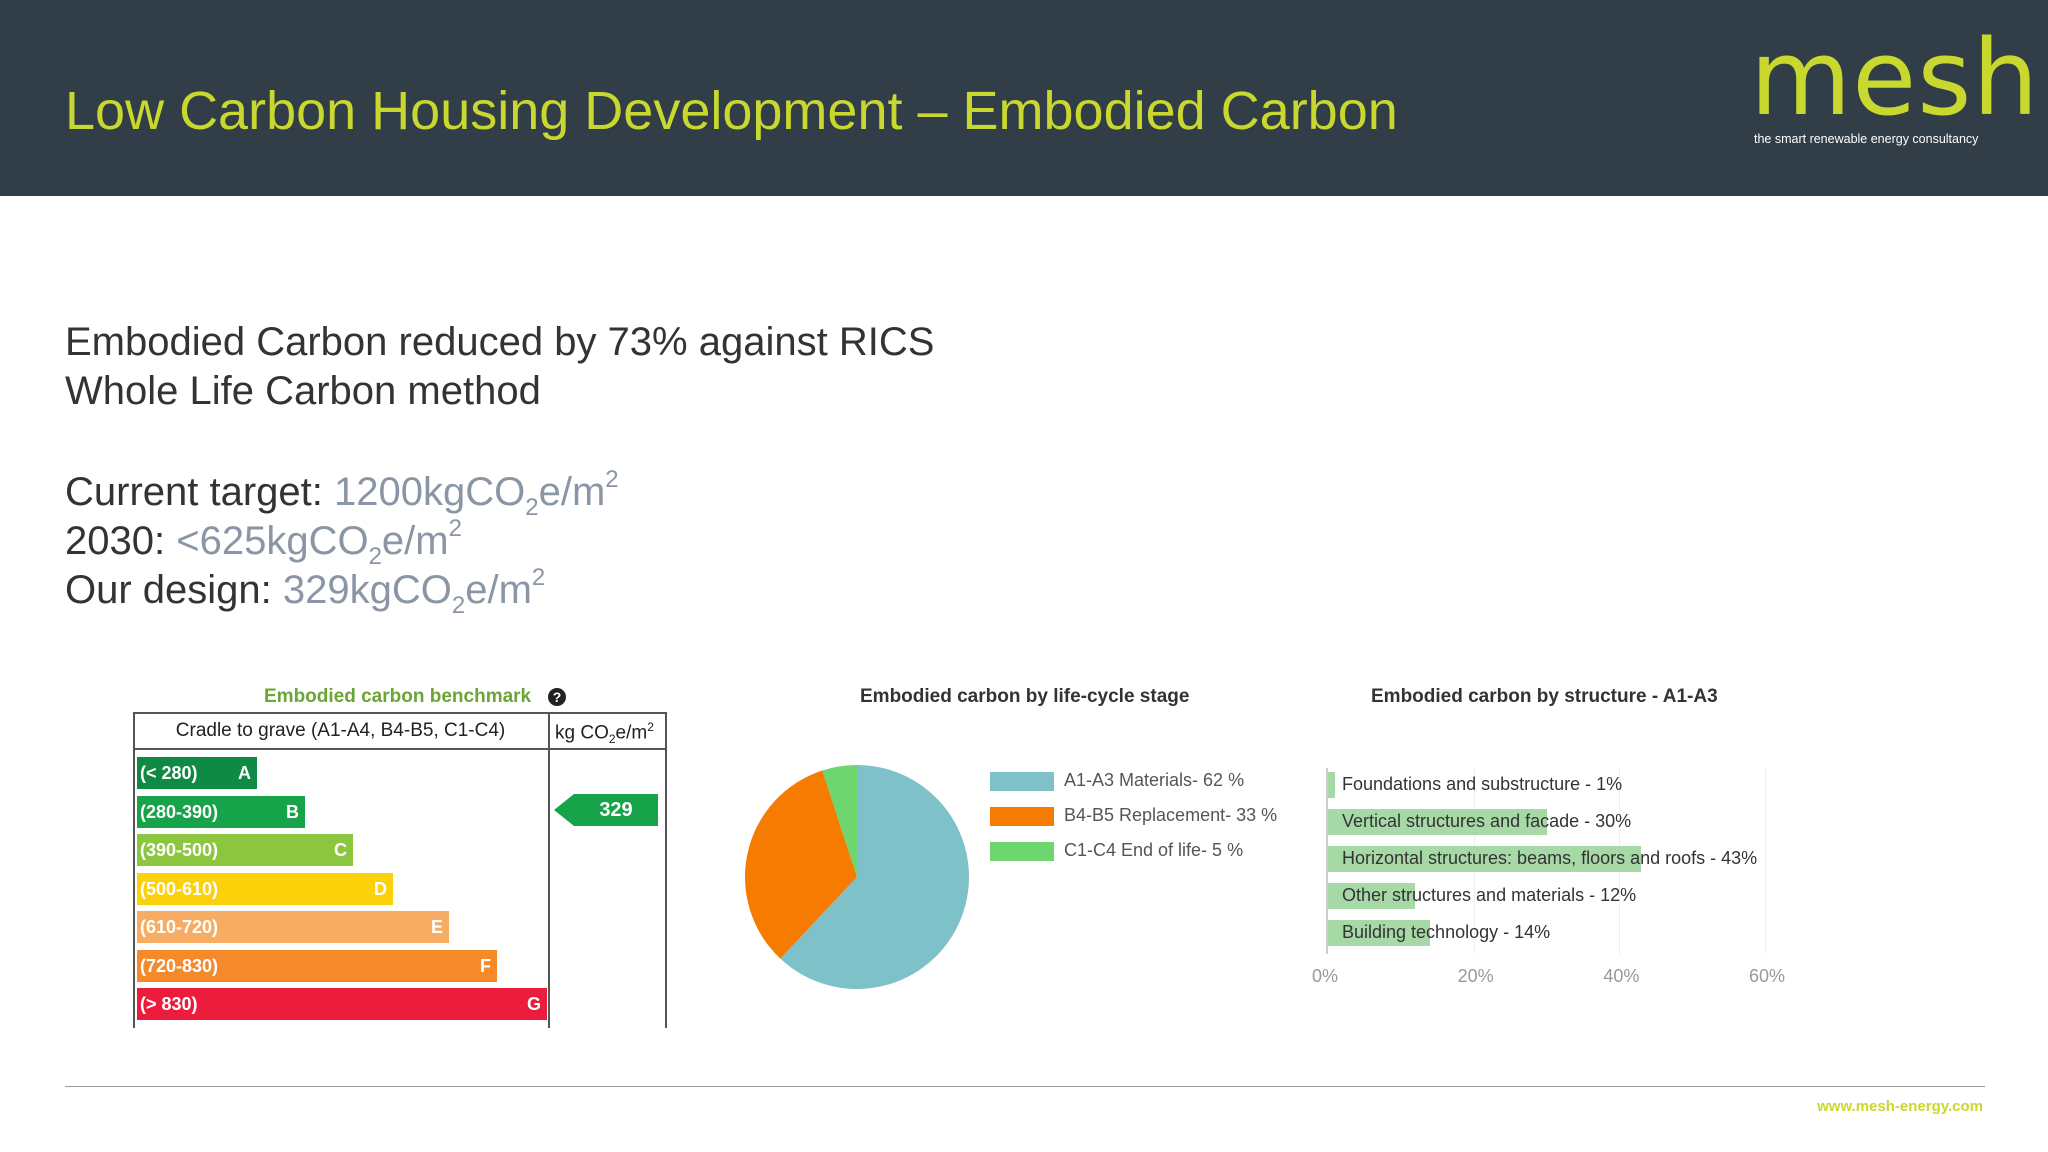  What do you see at coordinates (292, 811) in the screenshot?
I see `band-letter: B` at bounding box center [292, 811].